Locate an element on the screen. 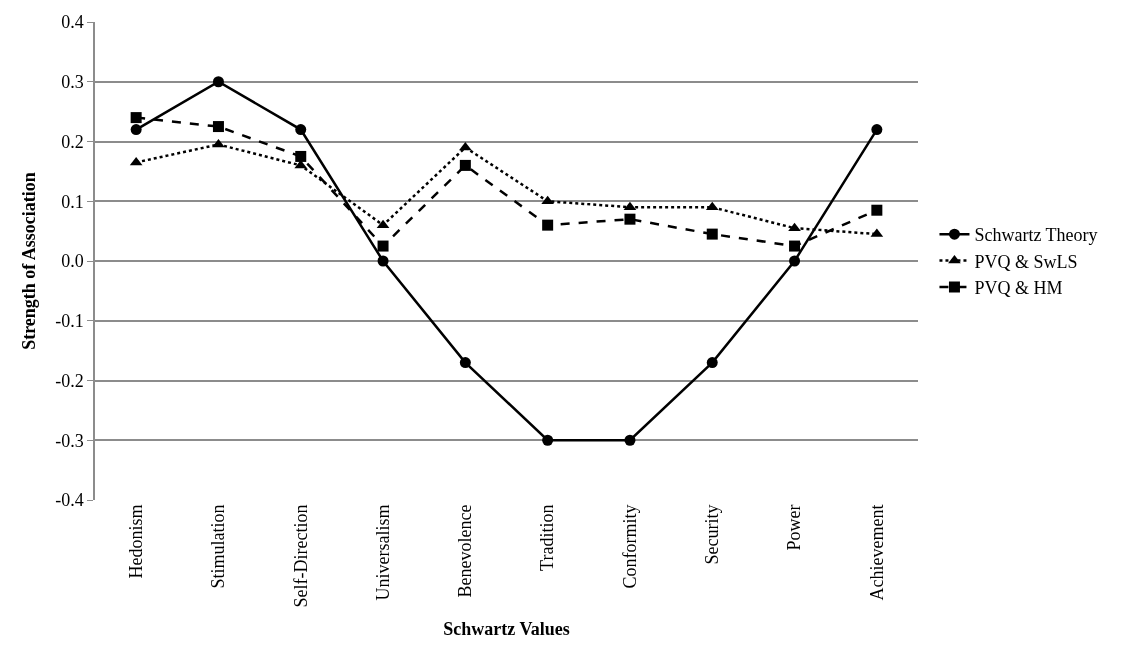 Image resolution: width=1138 pixels, height=647 pixels. x-tick-label: Benevolence is located at coordinates (465, 551).